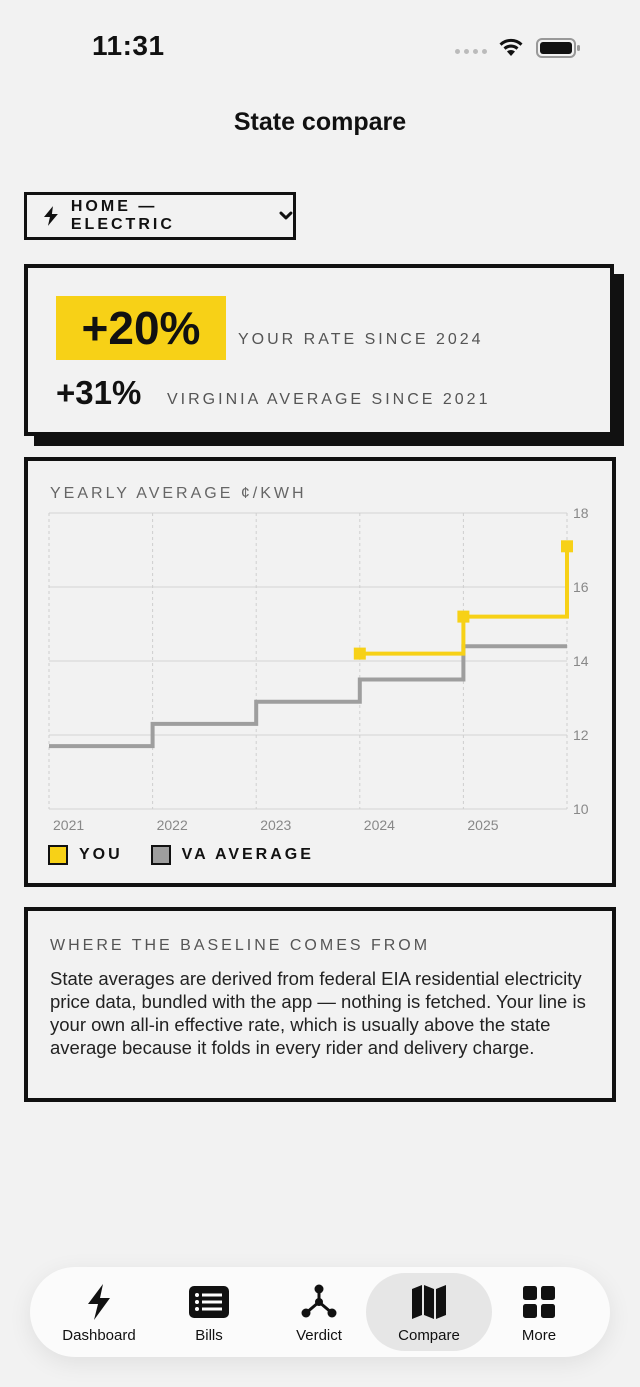  I want to click on tab-bills: Bills, so click(209, 1312).